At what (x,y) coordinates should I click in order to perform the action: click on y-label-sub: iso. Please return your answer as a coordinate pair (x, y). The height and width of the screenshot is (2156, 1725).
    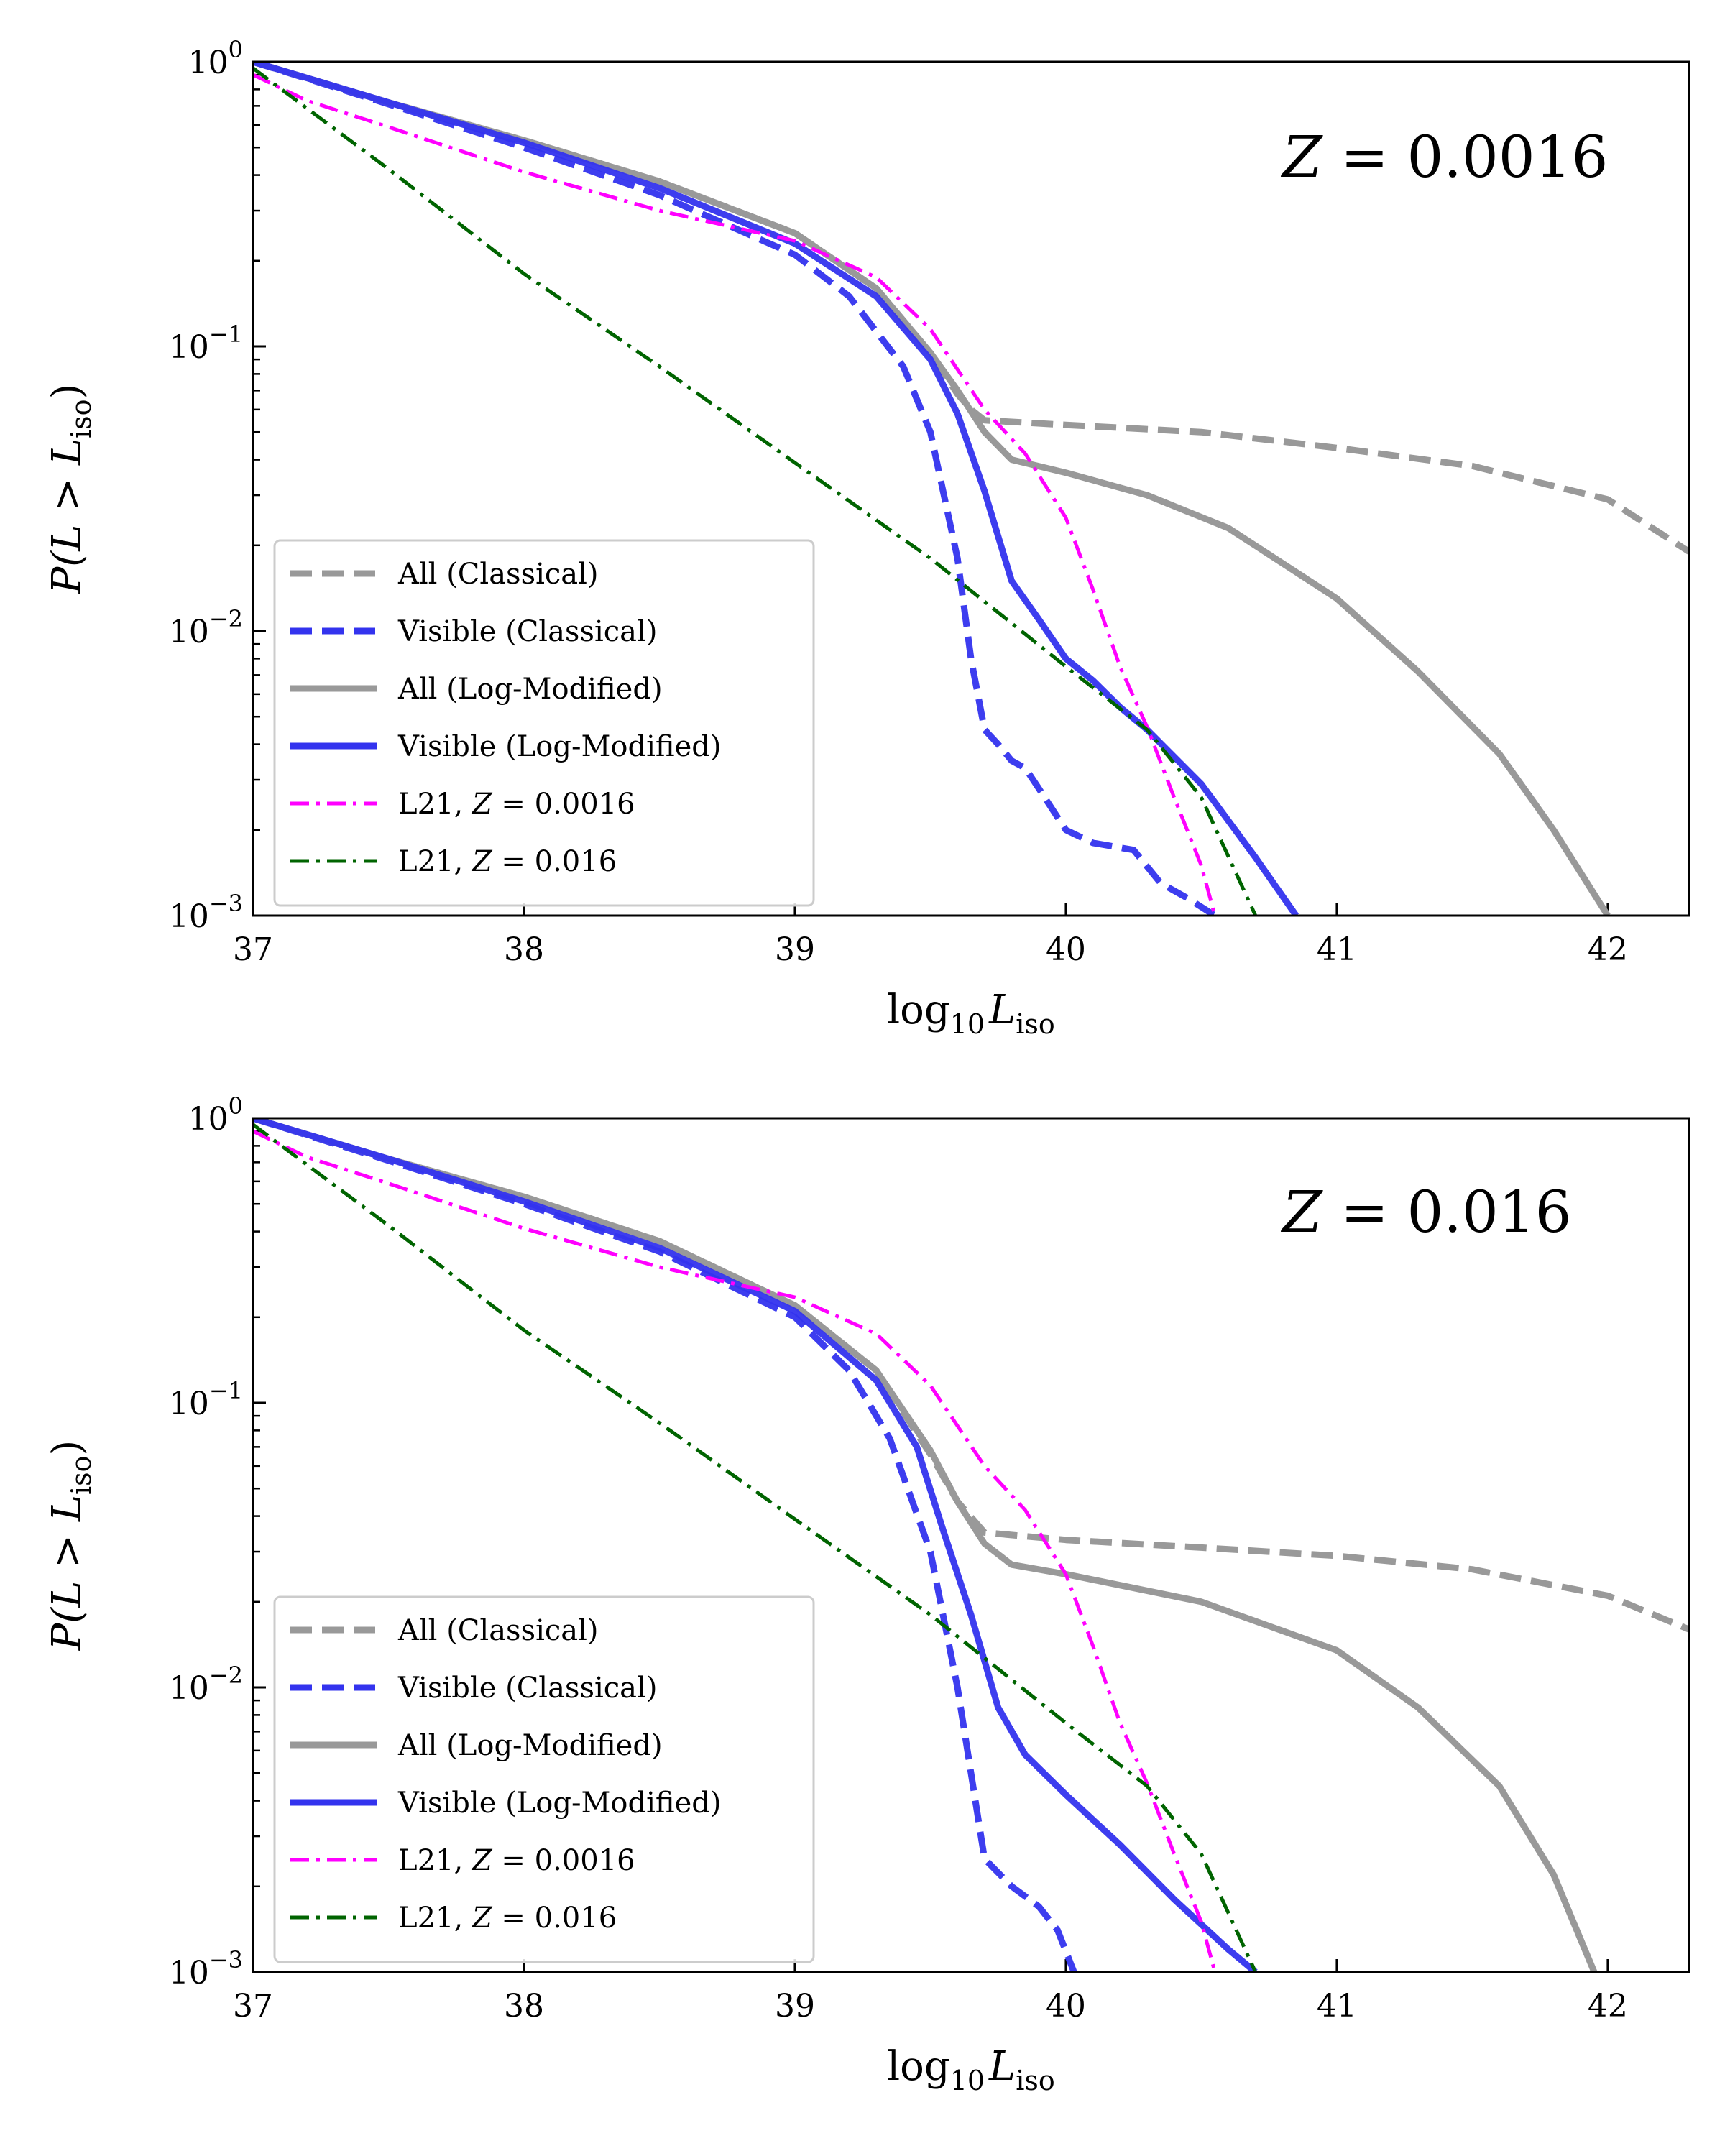
    Looking at the image, I should click on (81, 1475).